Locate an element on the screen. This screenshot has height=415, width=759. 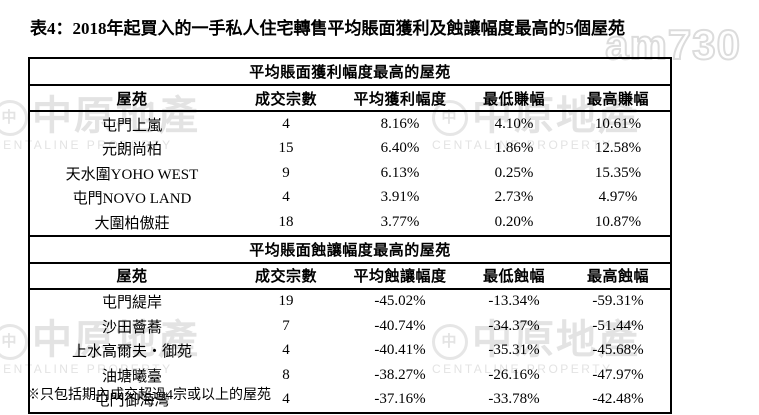
cell-max: -42.48% is located at coordinates (619, 400).